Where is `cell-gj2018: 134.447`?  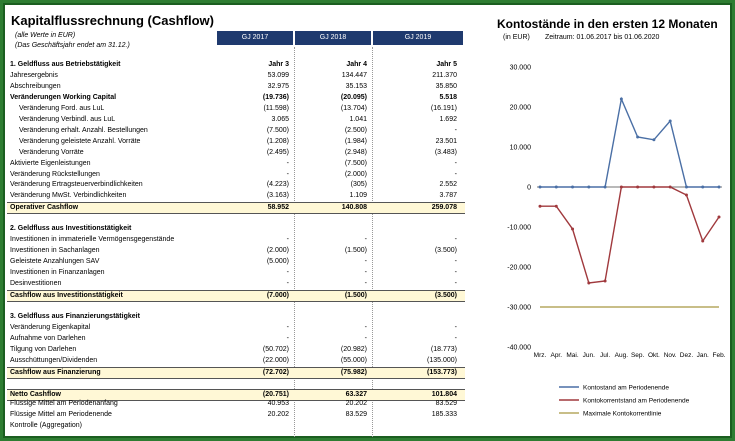
cell-gj2018: 134.447 is located at coordinates (354, 75).